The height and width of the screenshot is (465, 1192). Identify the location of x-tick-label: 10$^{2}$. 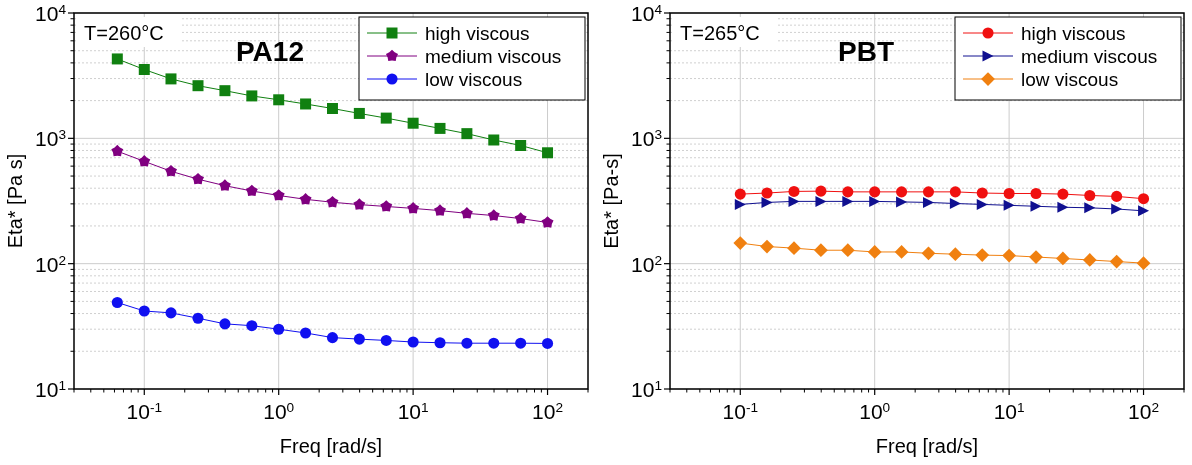
(1144, 411).